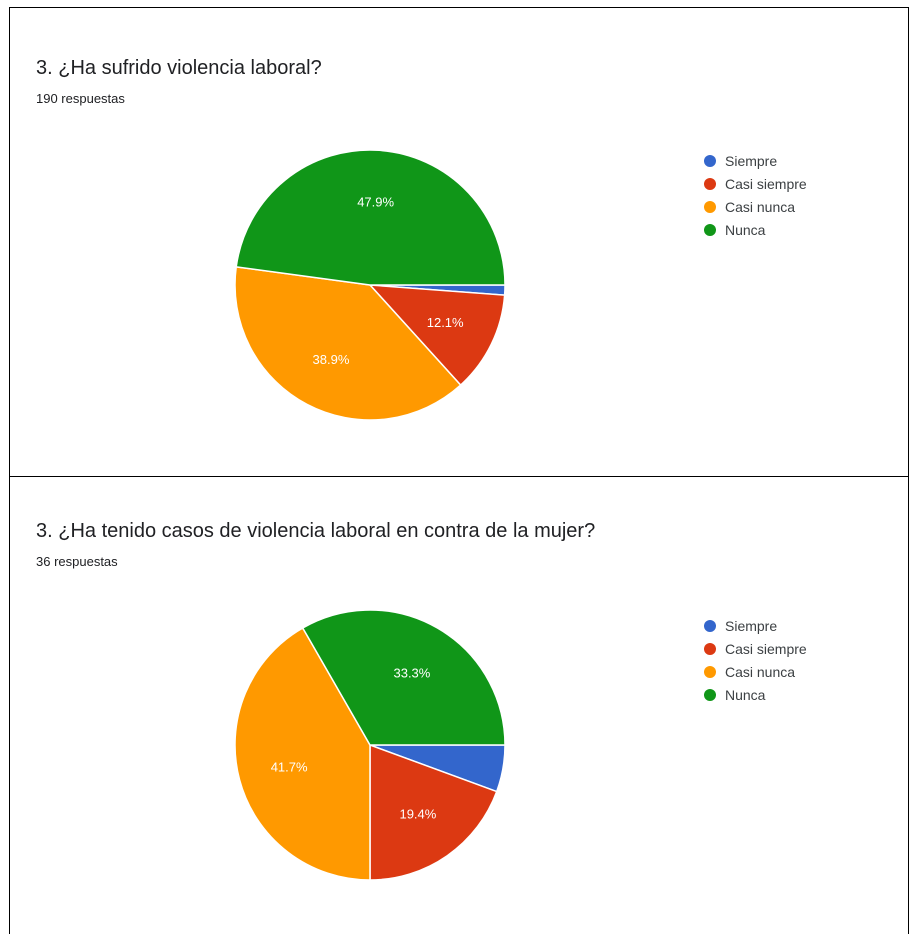  Describe the element at coordinates (375, 201) in the screenshot. I see `slice-data-label-nunca: 47.9%` at that location.